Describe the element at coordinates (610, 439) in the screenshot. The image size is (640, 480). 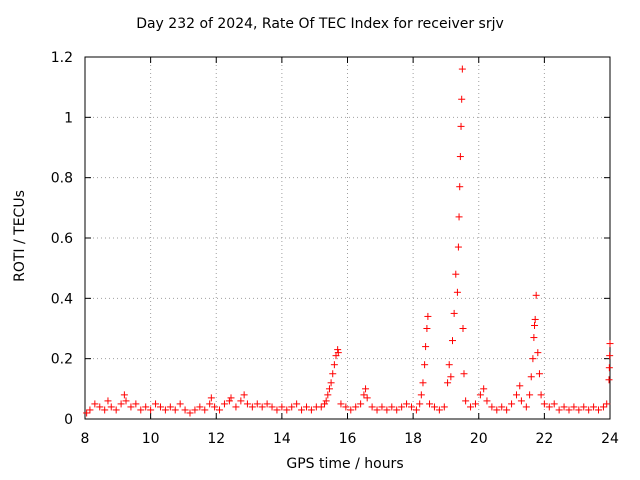
I see `x-tick-label: 24` at that location.